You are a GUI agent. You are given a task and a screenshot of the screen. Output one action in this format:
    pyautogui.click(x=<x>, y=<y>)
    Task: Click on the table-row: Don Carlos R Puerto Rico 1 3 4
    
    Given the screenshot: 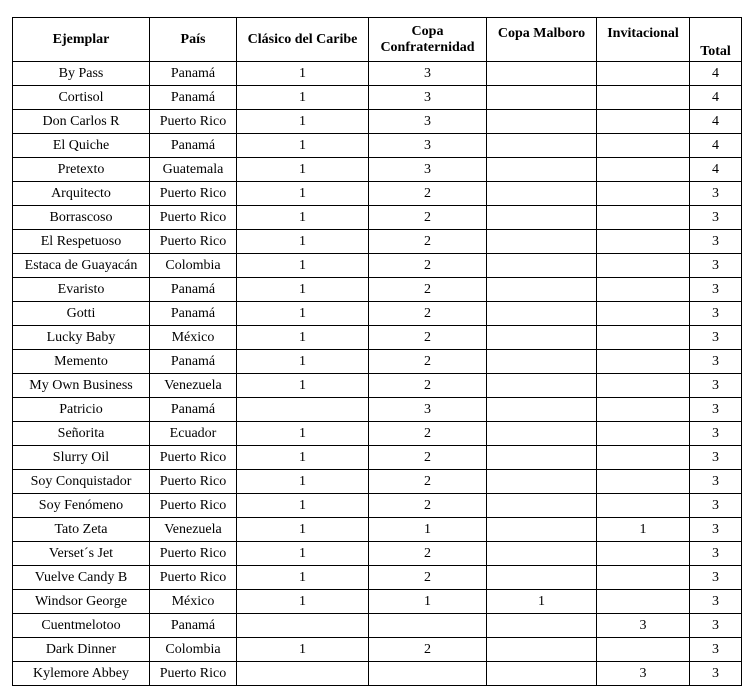 What is the action you would take?
    pyautogui.click(x=377, y=121)
    